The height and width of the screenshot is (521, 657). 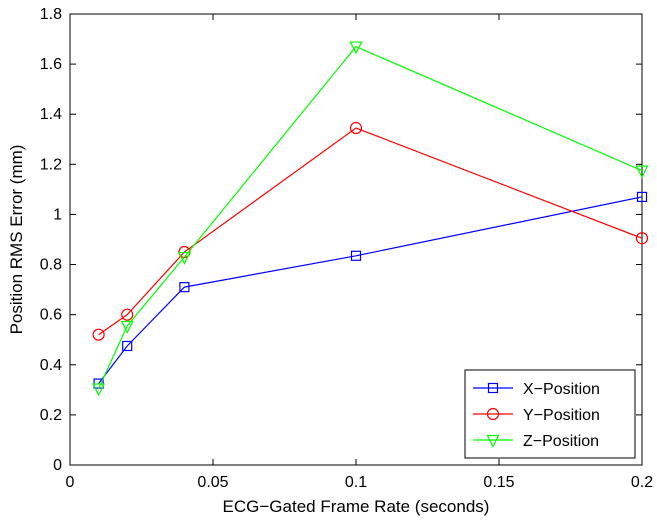 What do you see at coordinates (498, 482) in the screenshot?
I see `x-tick-label: 0.15` at bounding box center [498, 482].